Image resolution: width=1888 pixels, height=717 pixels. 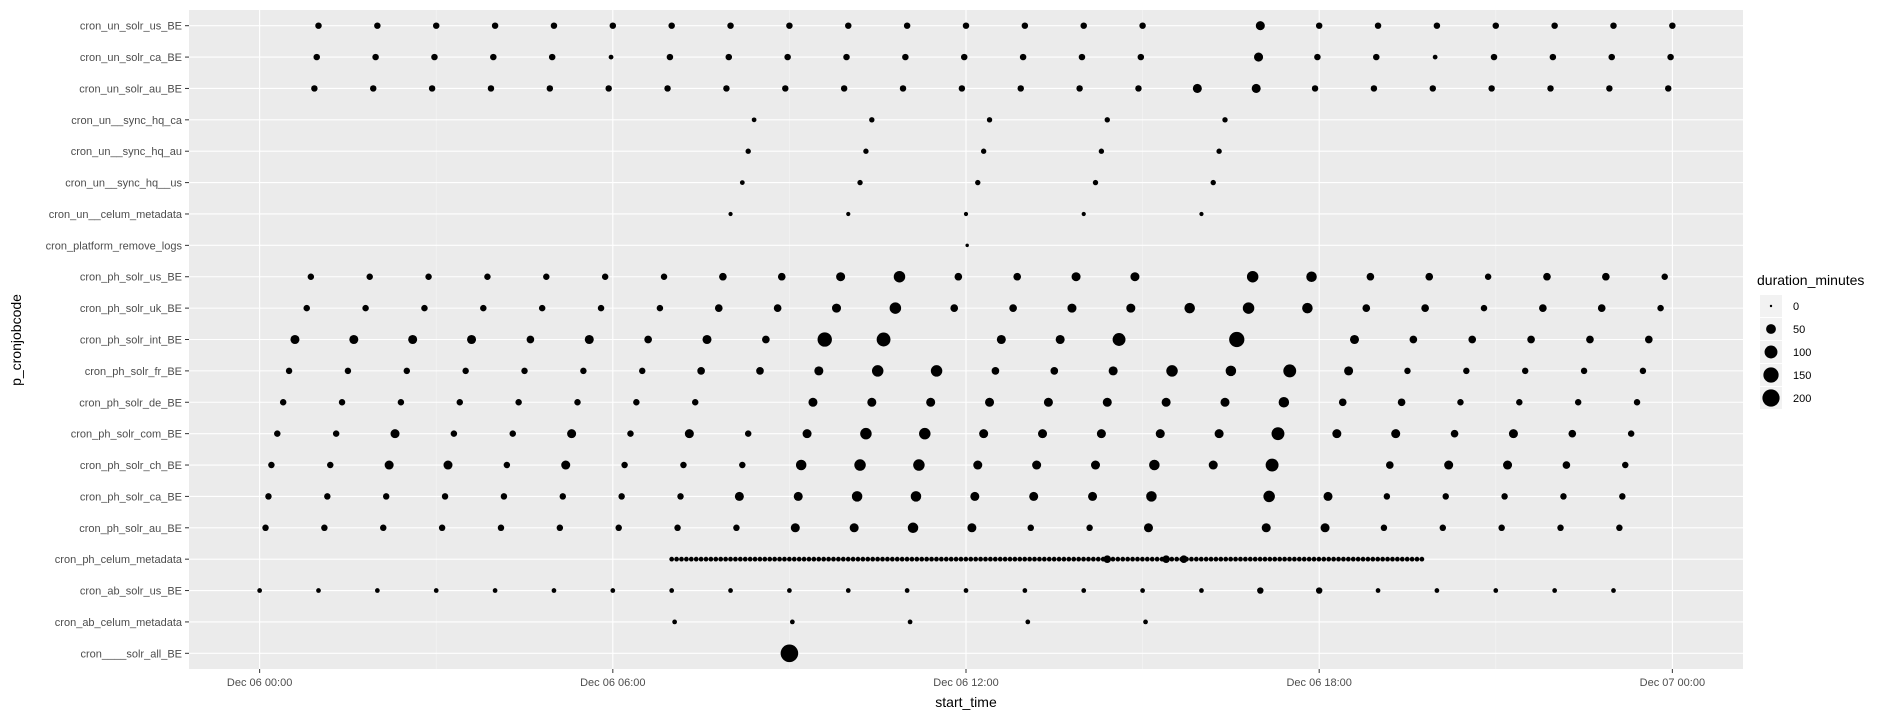 I want to click on y-tick-label: cron_ab_celum_metadata, so click(x=119, y=623).